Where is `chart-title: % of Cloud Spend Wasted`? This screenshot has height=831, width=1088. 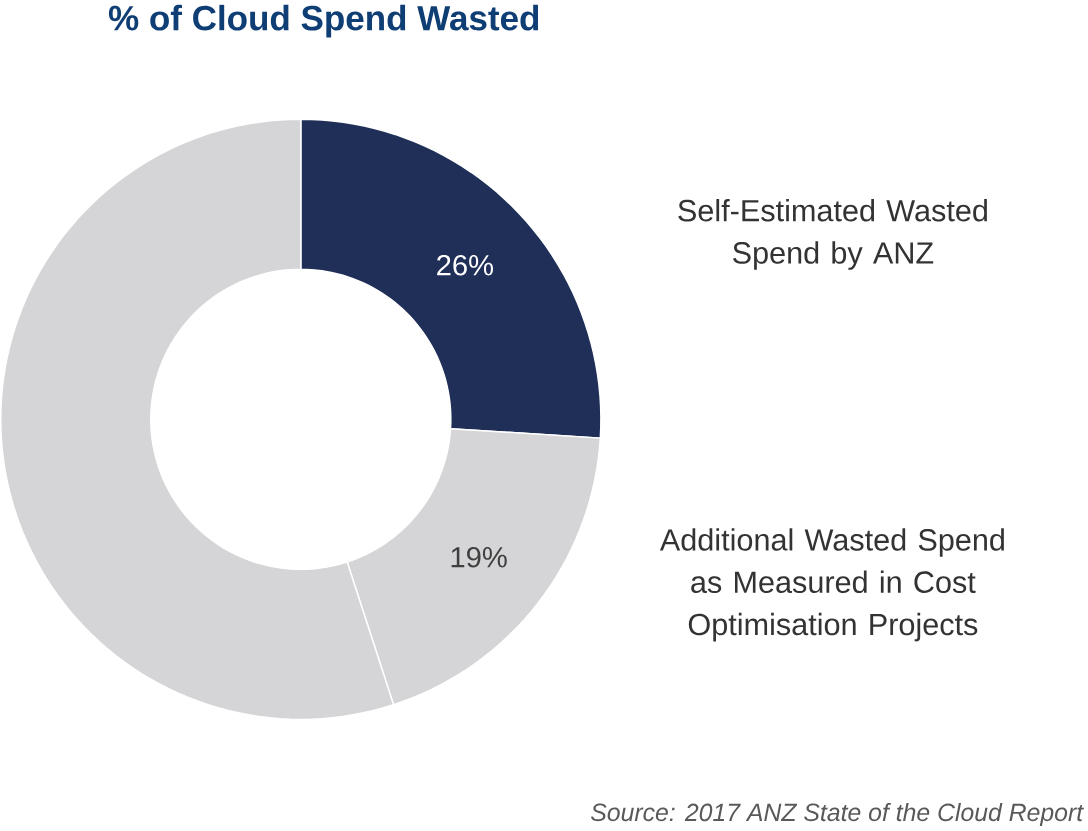
chart-title: % of Cloud Spend Wasted is located at coordinates (323, 21).